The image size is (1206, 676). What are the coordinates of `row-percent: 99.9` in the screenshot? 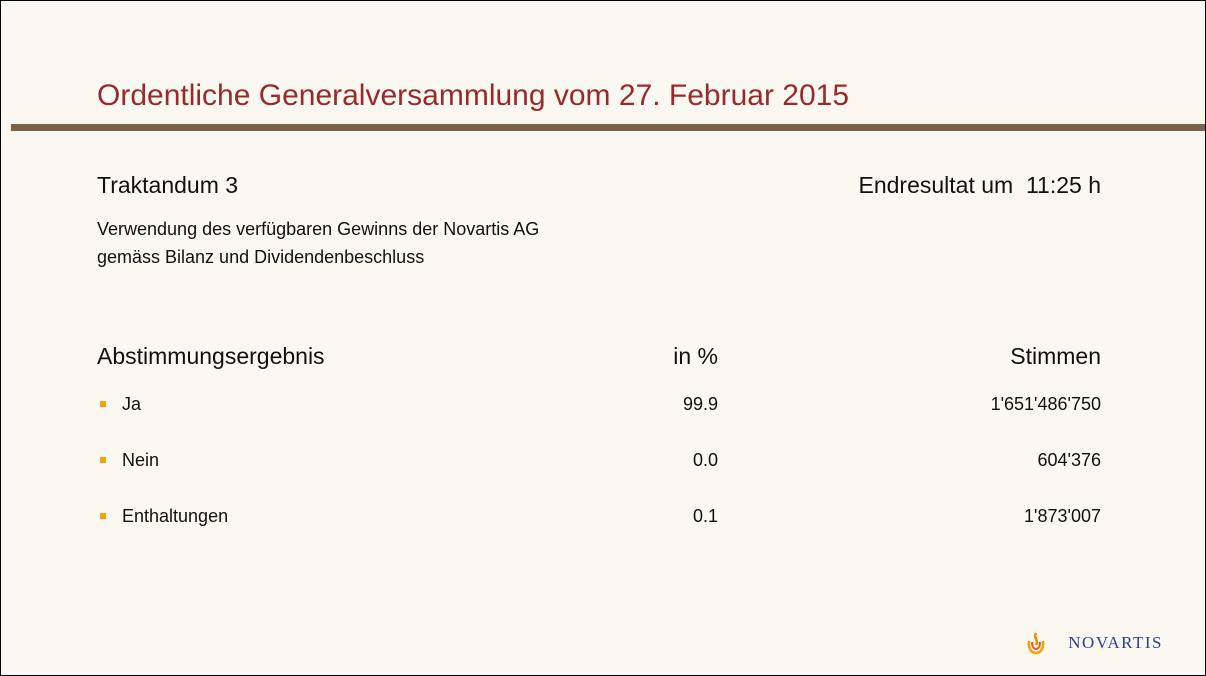 It's located at (700, 404).